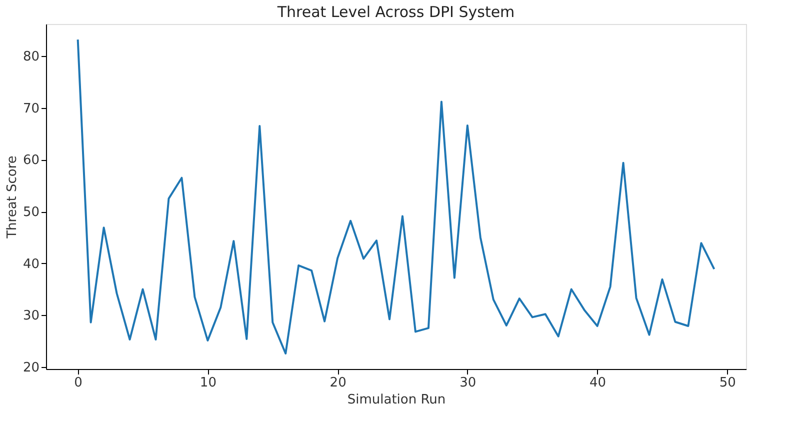 The height and width of the screenshot is (431, 794). What do you see at coordinates (396, 400) in the screenshot?
I see `x-axis-title: Simulation Run` at bounding box center [396, 400].